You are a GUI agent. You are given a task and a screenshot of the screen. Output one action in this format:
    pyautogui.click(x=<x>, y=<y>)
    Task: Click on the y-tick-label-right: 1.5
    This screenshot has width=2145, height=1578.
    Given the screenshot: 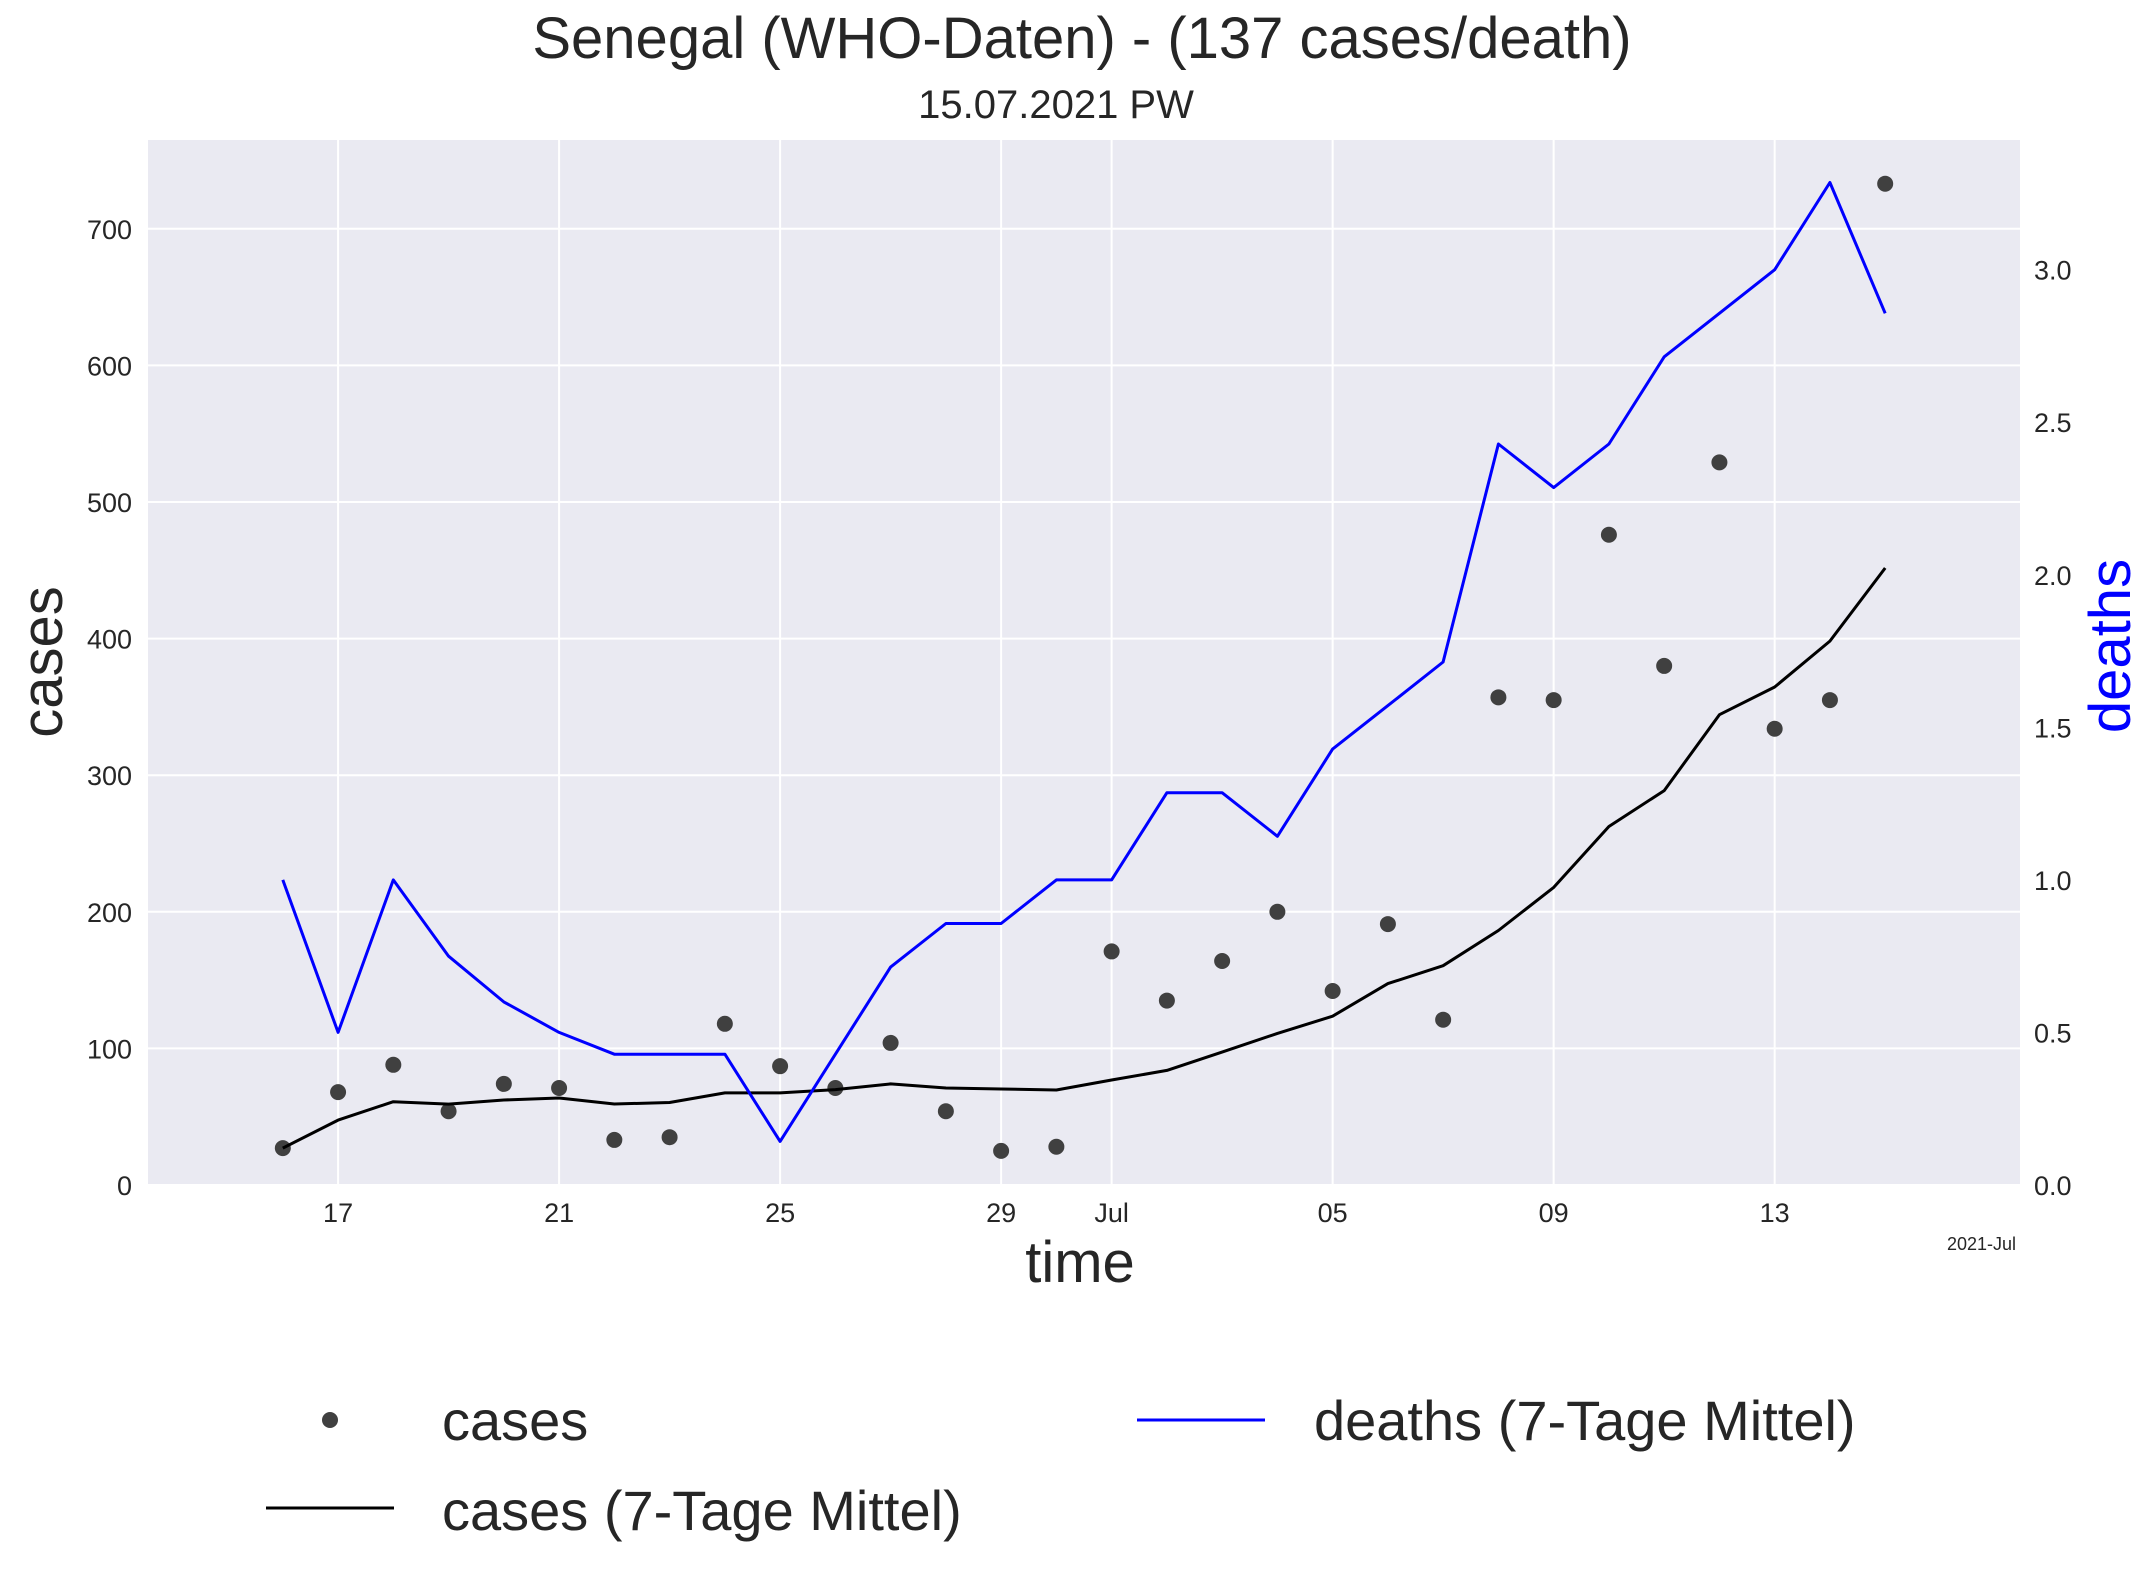 What is the action you would take?
    pyautogui.click(x=2053, y=728)
    